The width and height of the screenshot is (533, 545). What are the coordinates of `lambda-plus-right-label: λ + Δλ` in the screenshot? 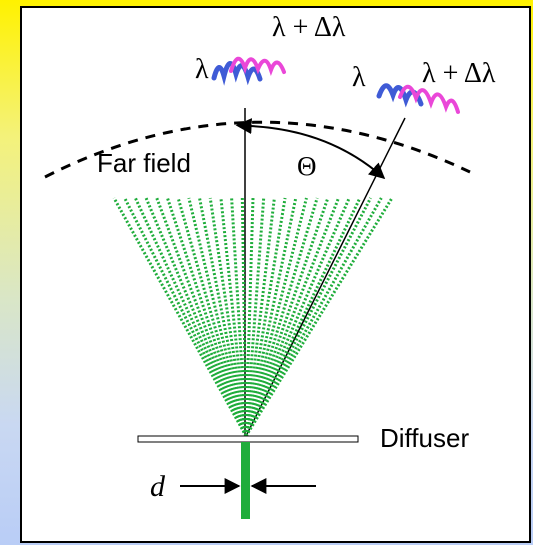 It's located at (459, 73).